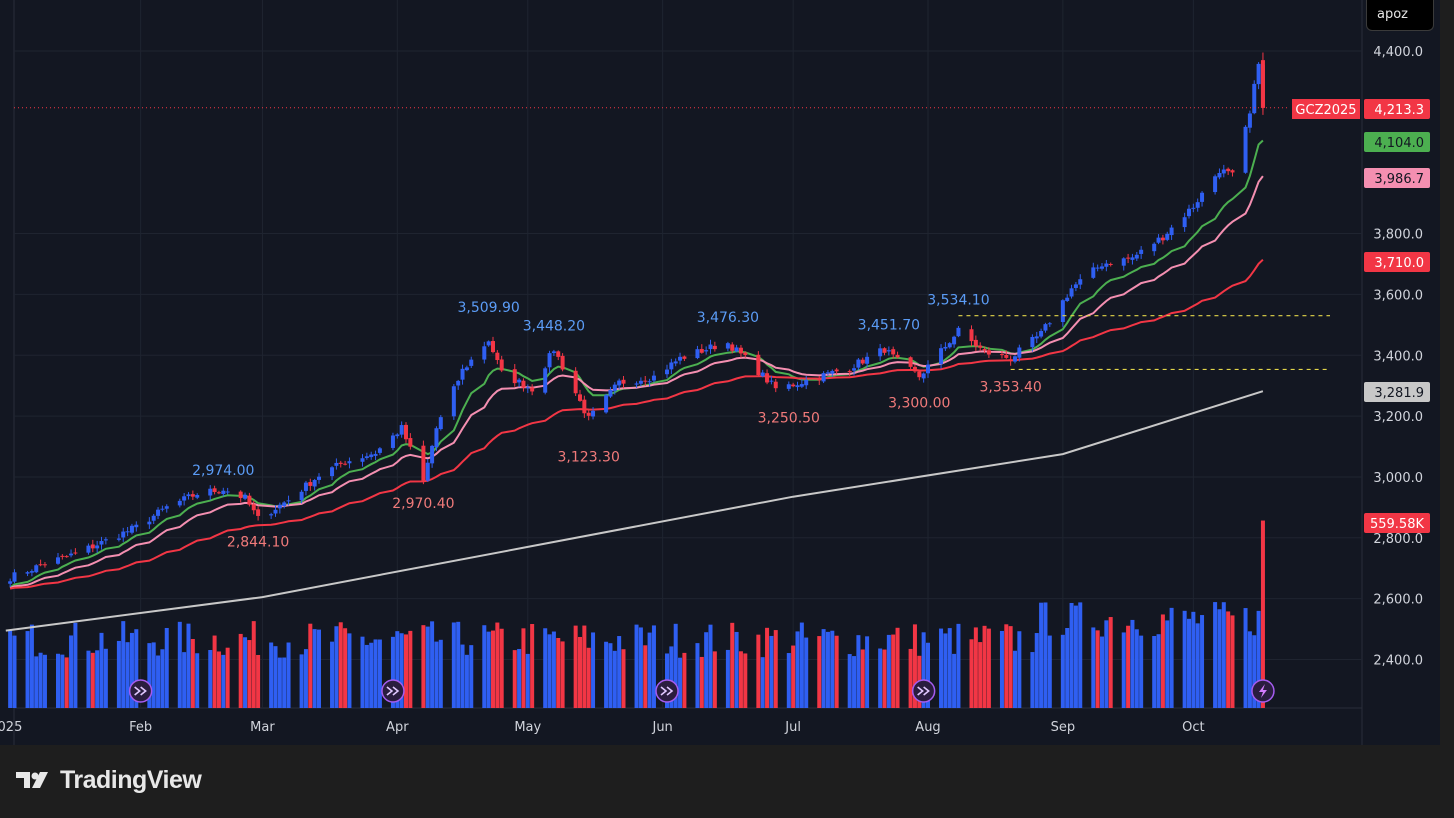  What do you see at coordinates (1400, 15) in the screenshot?
I see `user-badge: apoz` at bounding box center [1400, 15].